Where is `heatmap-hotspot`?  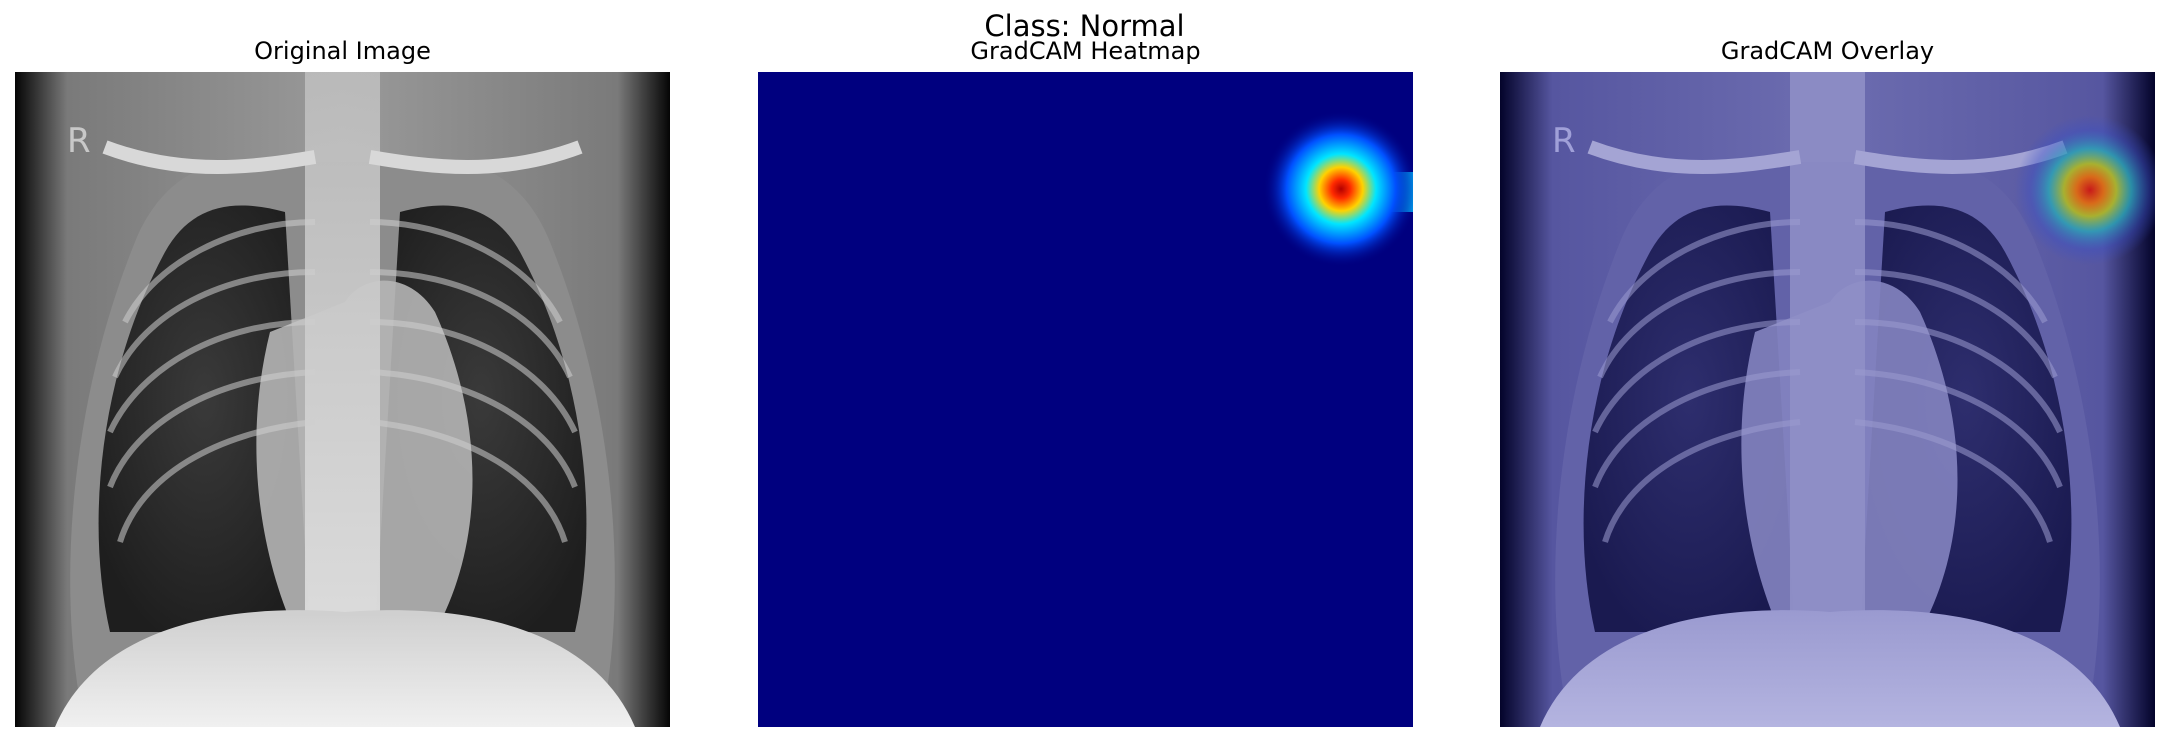
heatmap-hotspot is located at coordinates (1338, 189).